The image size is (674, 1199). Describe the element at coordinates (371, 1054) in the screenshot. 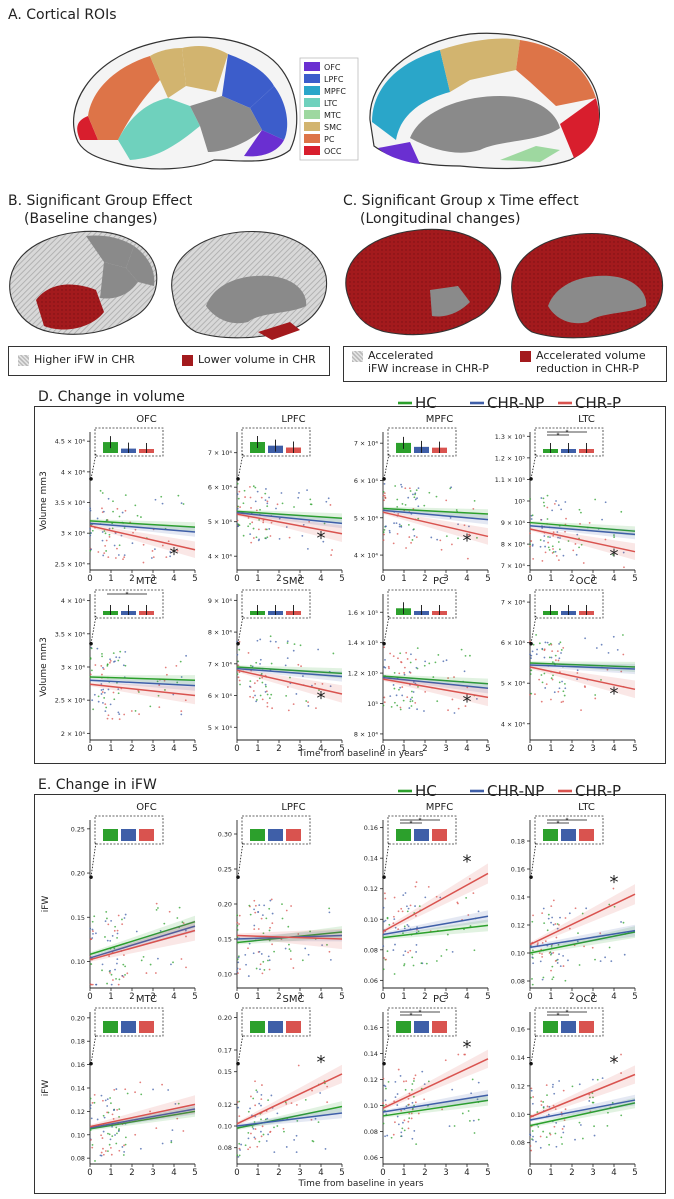

I see `y-tick-label: 0.14` at that location.